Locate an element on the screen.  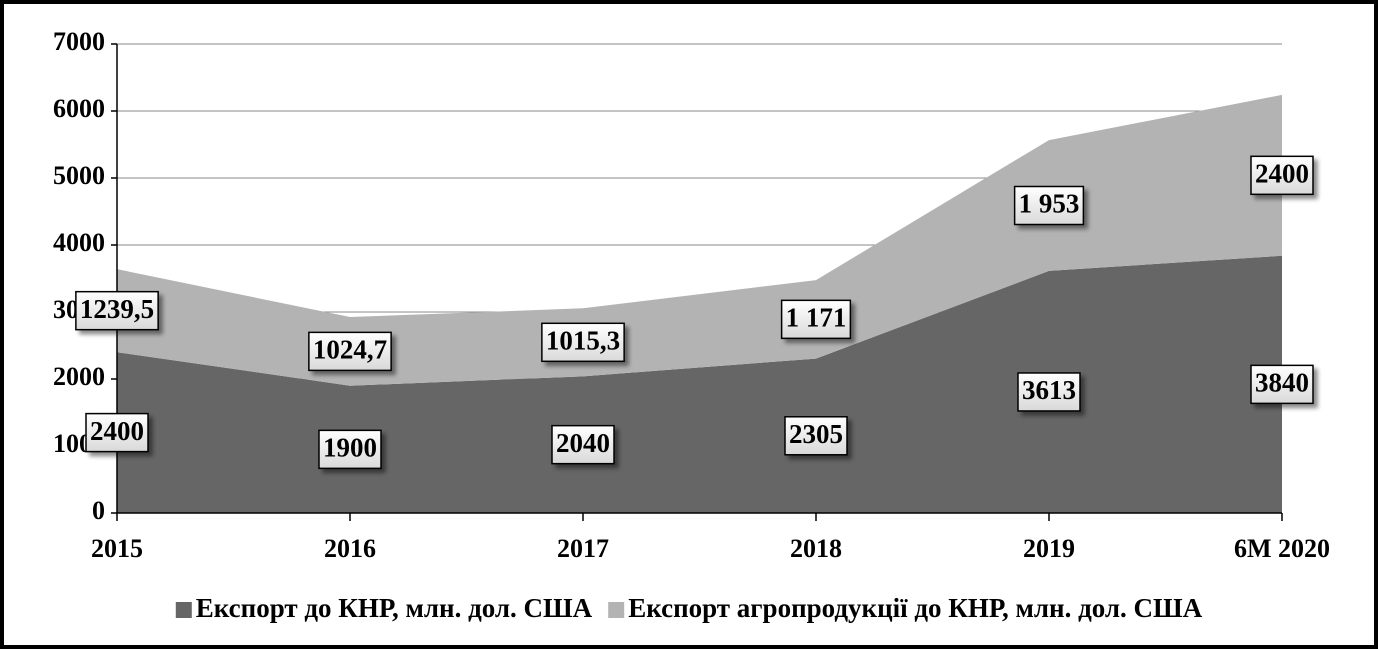
x-tick-label: 6M 2020 is located at coordinates (1282, 548).